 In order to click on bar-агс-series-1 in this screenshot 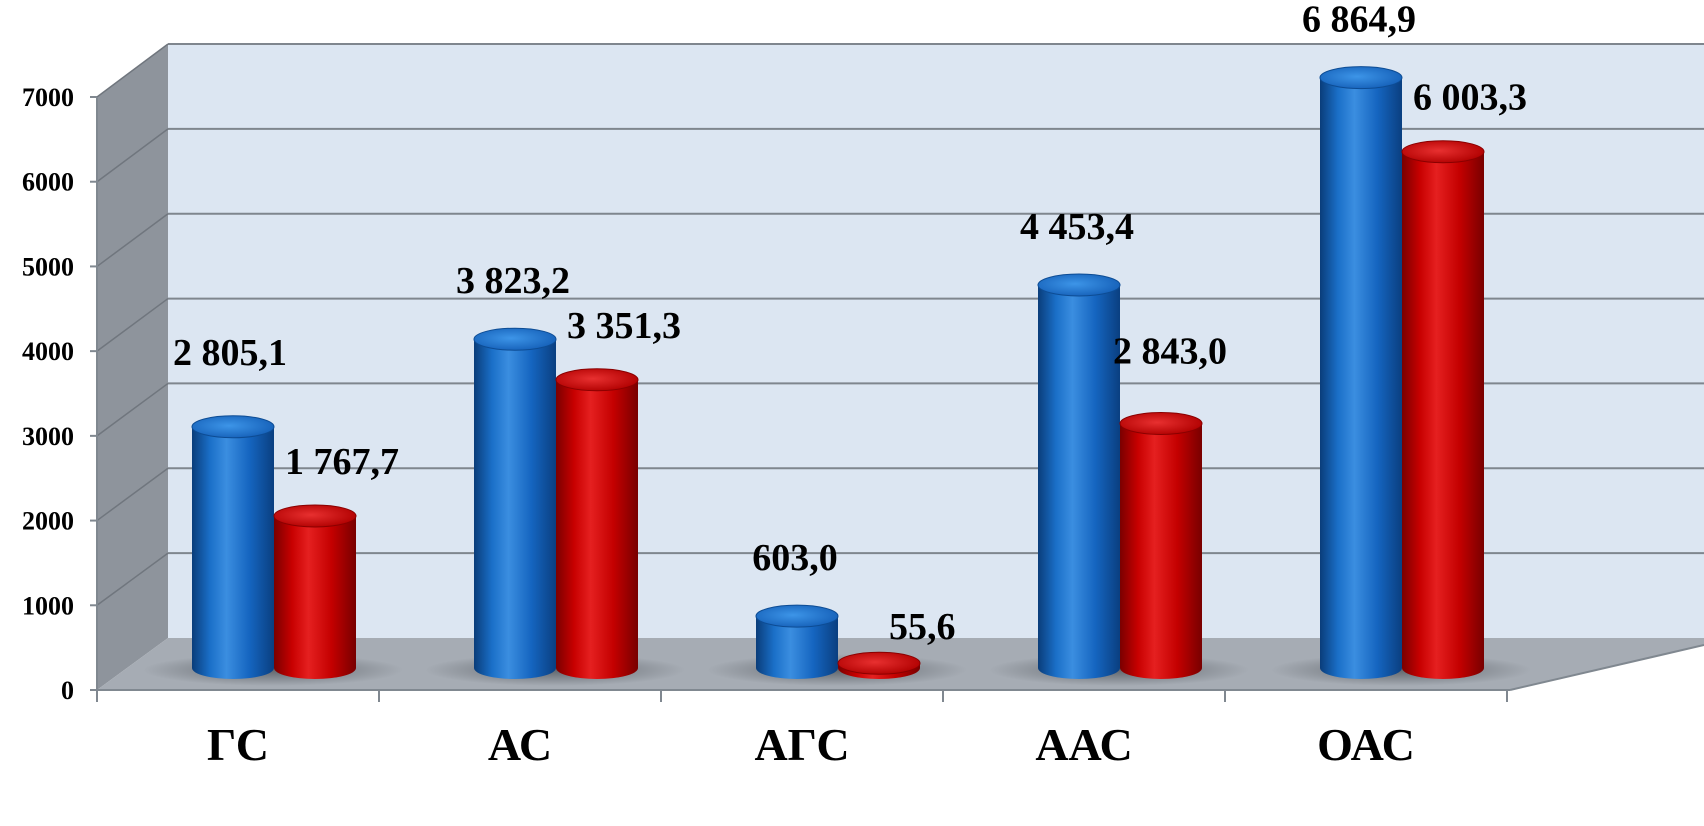, I will do `click(797, 641)`.